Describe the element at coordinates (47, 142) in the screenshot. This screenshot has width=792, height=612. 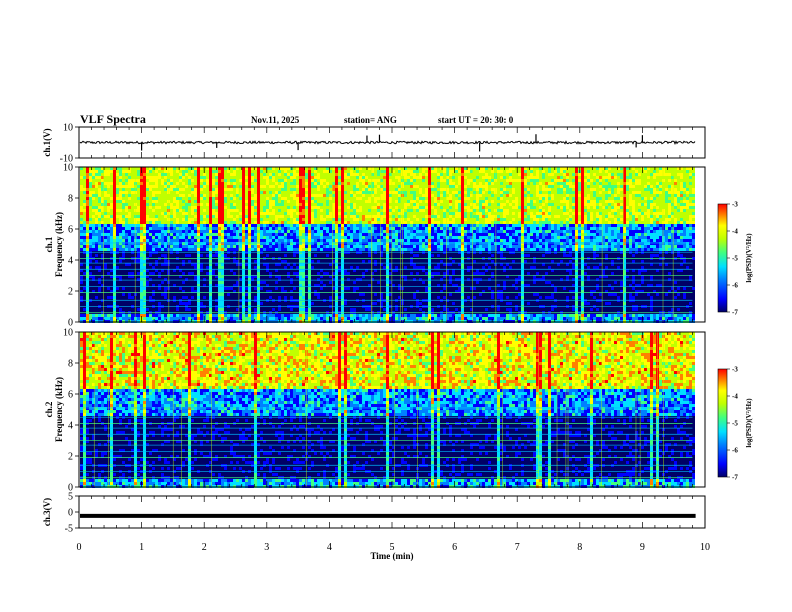
I see `y-axis-label: ch.1(V)` at that location.